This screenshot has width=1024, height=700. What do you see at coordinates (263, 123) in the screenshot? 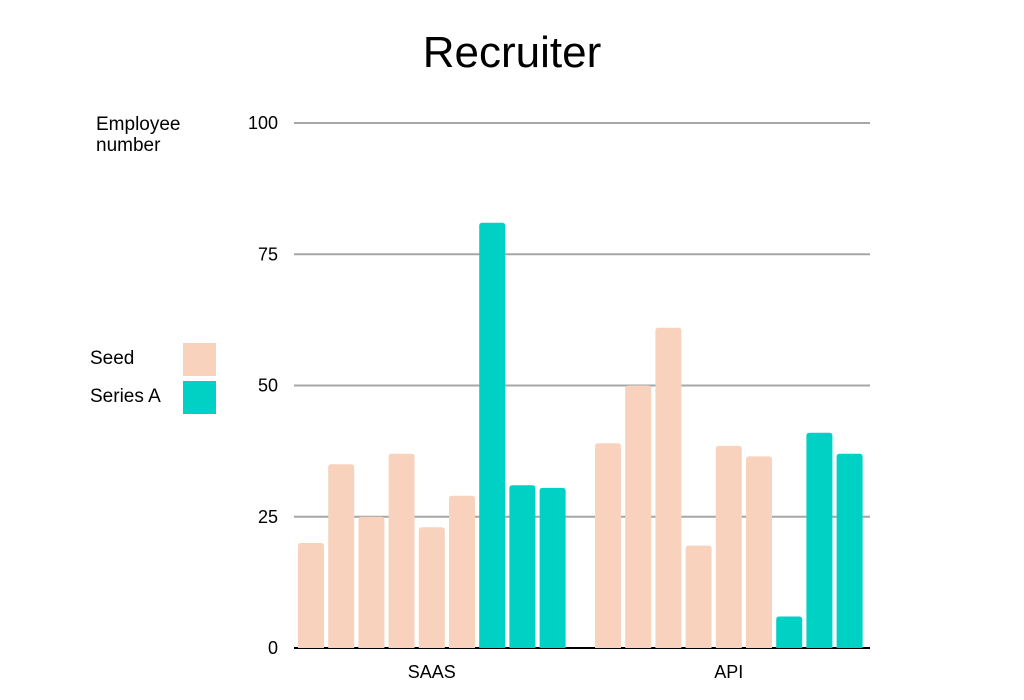
I see `y-tick-label: 100` at bounding box center [263, 123].